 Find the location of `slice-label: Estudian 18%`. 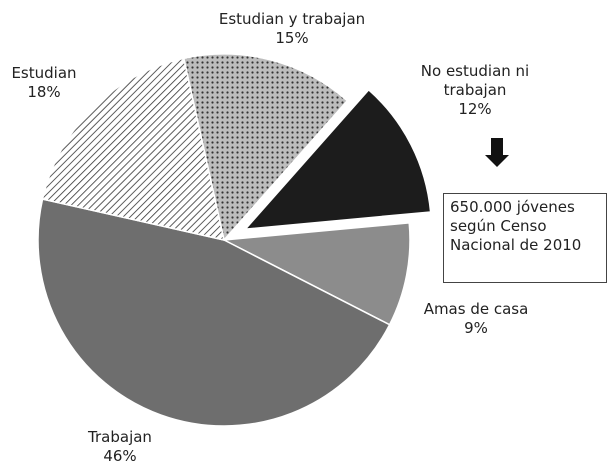

slice-label: Estudian 18% is located at coordinates (47, 83).